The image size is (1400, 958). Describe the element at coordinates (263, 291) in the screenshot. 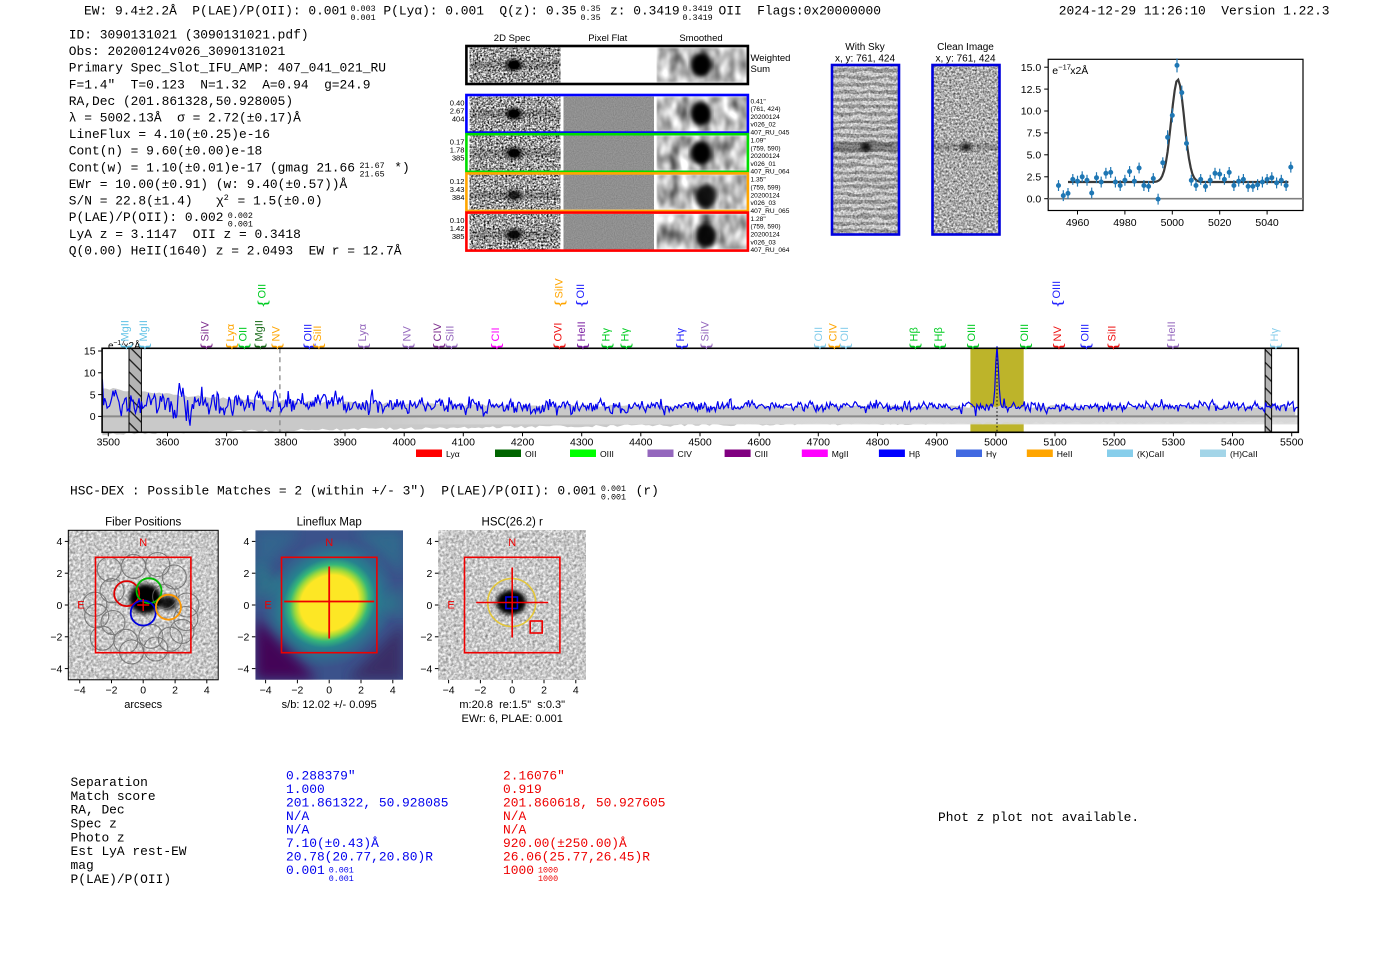

I see `svg-text: OII` at that location.